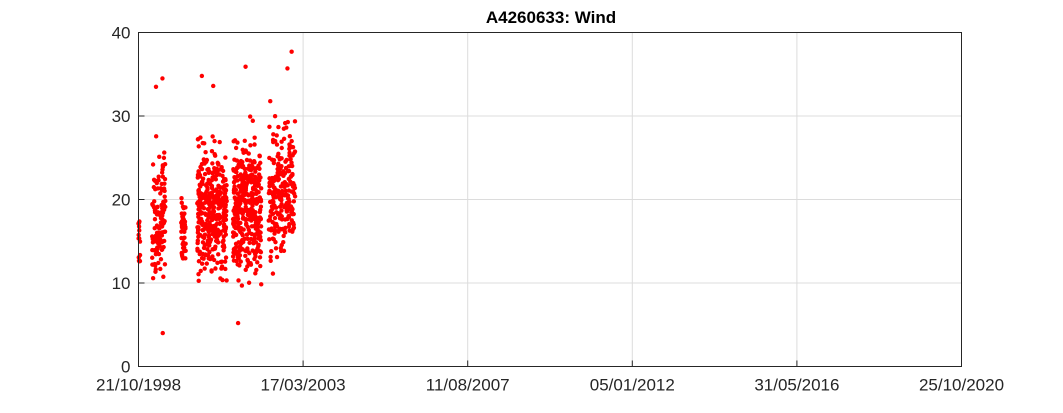 This screenshot has height=413, width=1063. I want to click on data-points, so click(217, 192).